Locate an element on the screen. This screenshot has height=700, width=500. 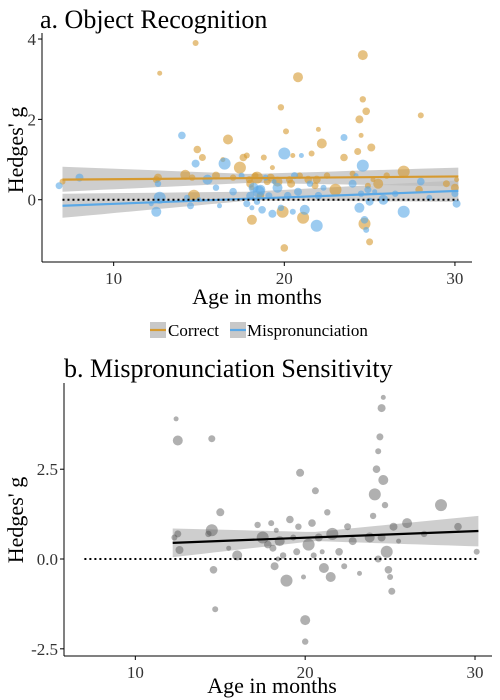
legend: Correct Mispronunciation is located at coordinates (259, 330).